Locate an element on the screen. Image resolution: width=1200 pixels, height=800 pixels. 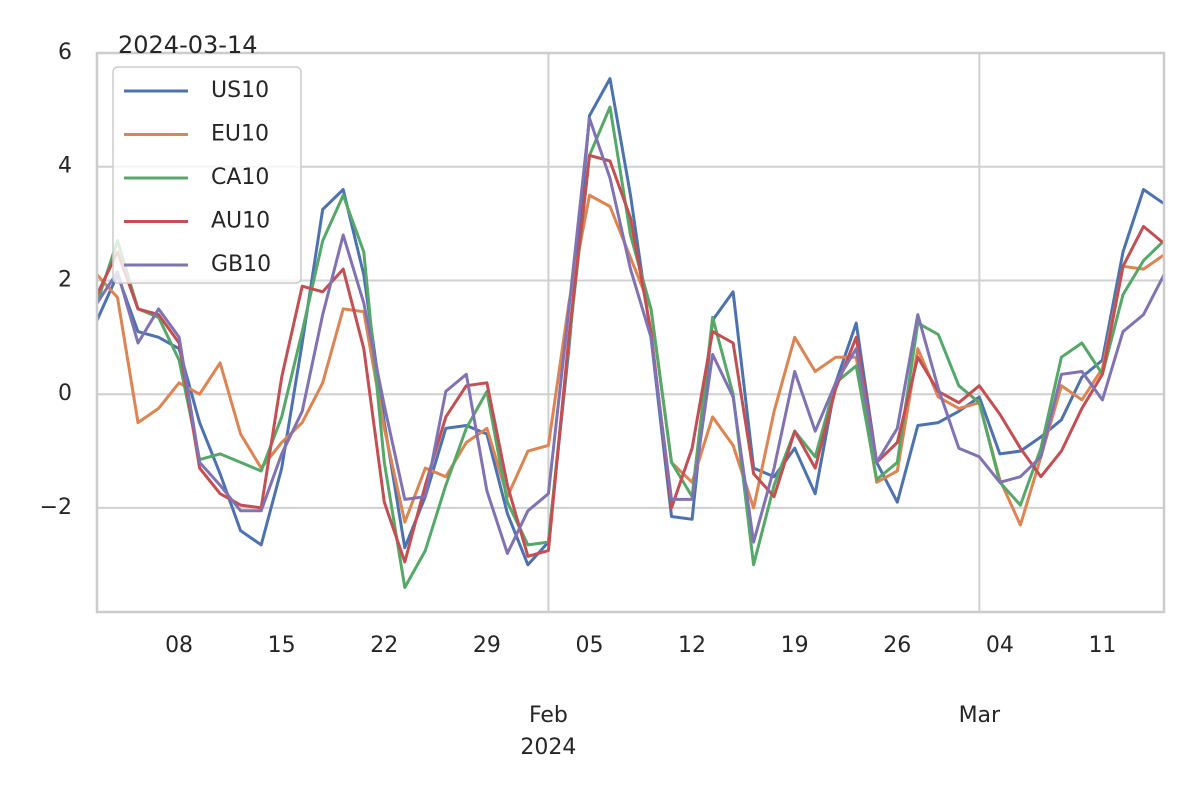
y-tick-label: −2 is located at coordinates (56, 507).